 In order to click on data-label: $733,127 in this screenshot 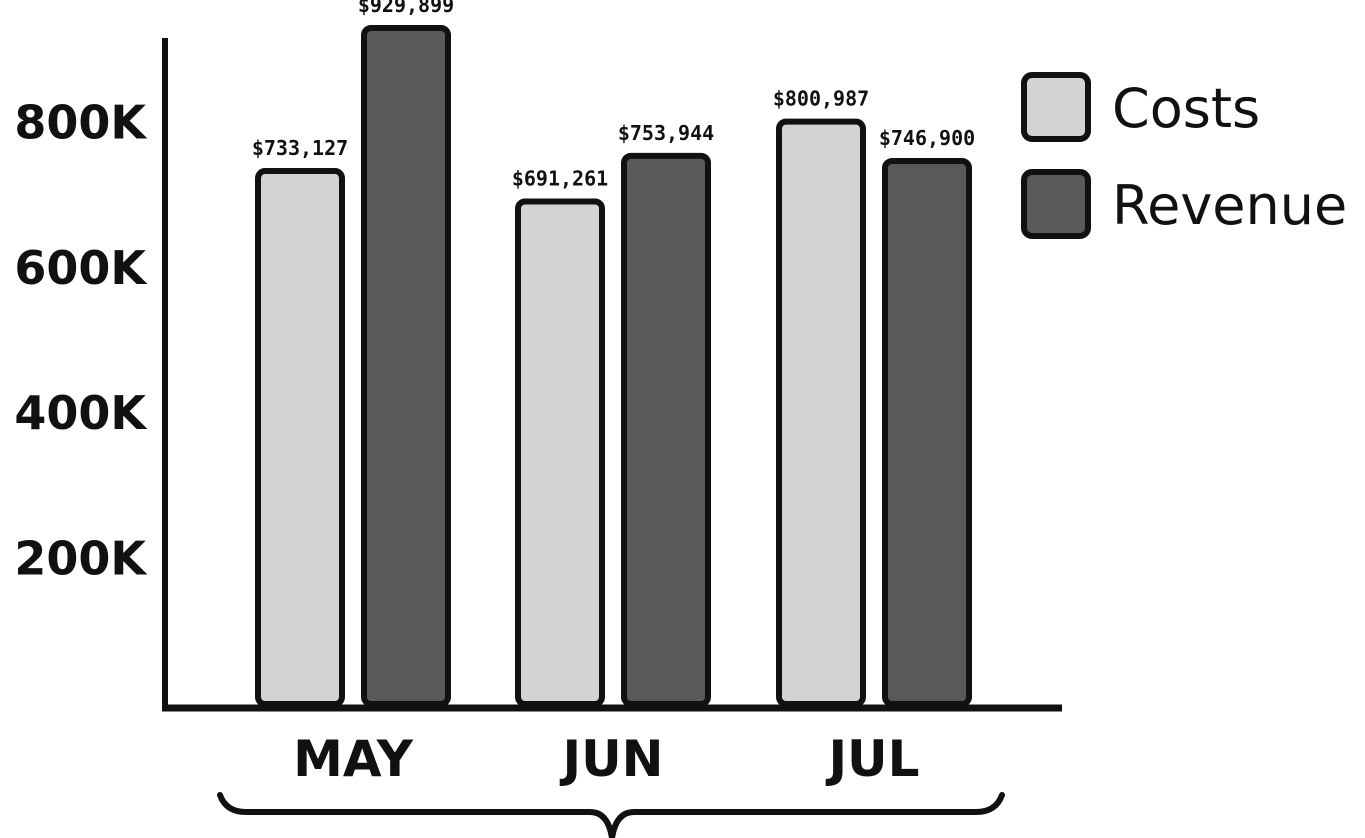, I will do `click(300, 148)`.